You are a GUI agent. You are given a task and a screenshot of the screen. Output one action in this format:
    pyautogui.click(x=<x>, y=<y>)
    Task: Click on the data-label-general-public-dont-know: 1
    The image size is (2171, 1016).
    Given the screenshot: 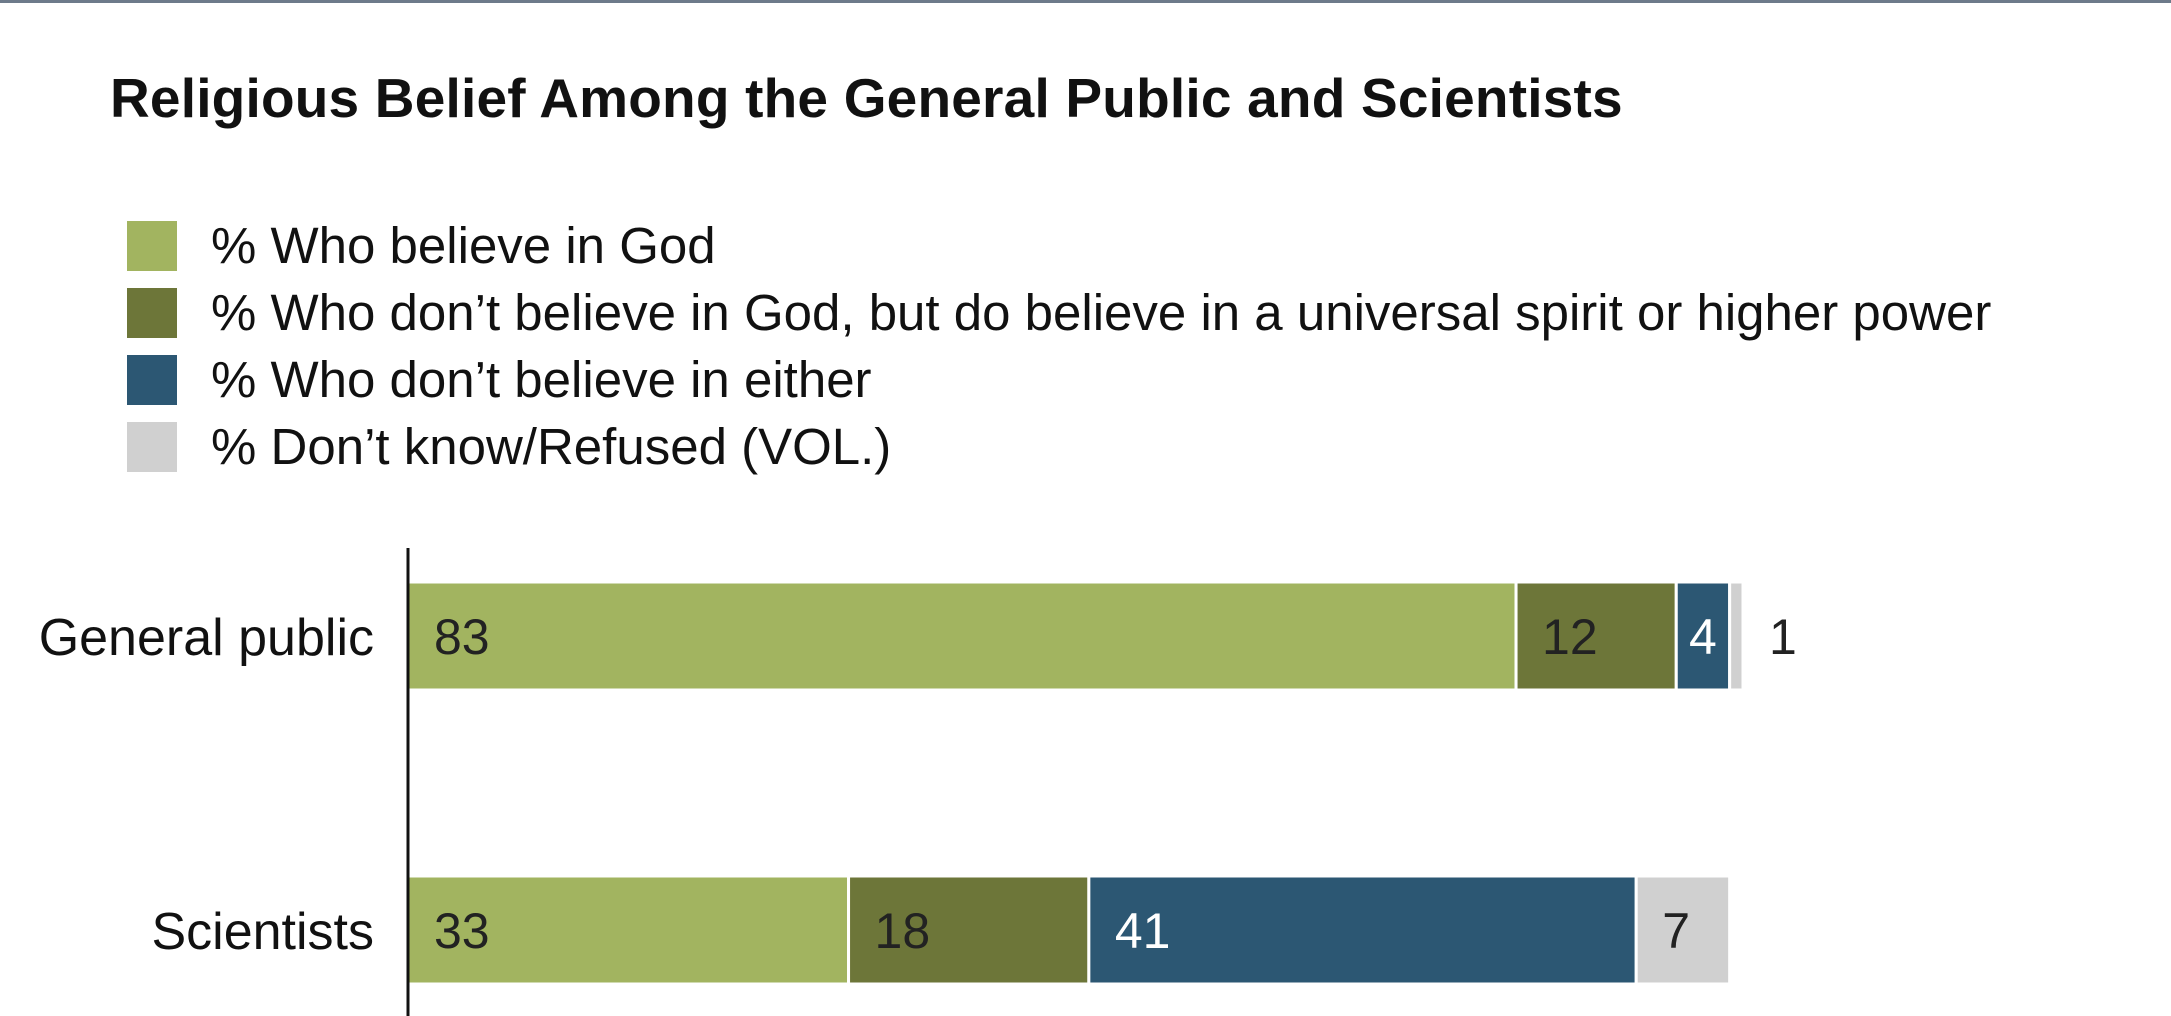 What is the action you would take?
    pyautogui.click(x=1783, y=637)
    